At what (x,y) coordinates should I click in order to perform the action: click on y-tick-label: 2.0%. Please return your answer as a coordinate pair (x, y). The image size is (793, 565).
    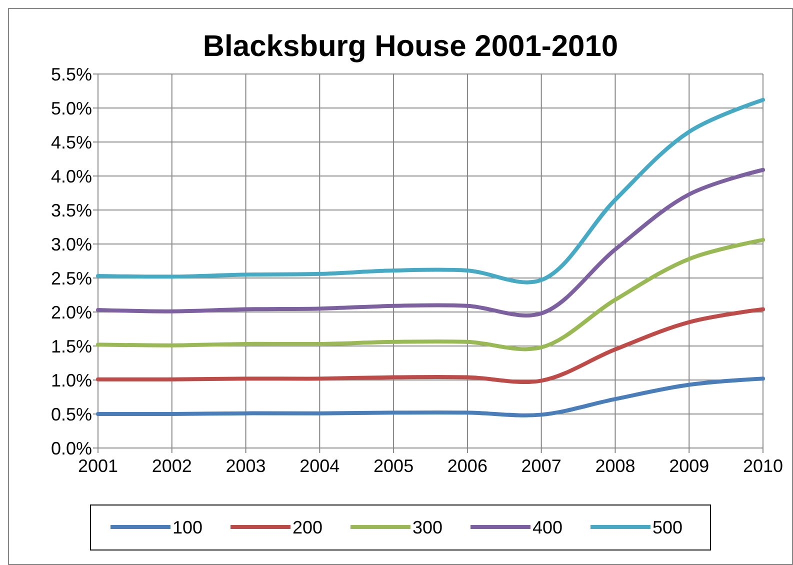
    Looking at the image, I should click on (71, 312).